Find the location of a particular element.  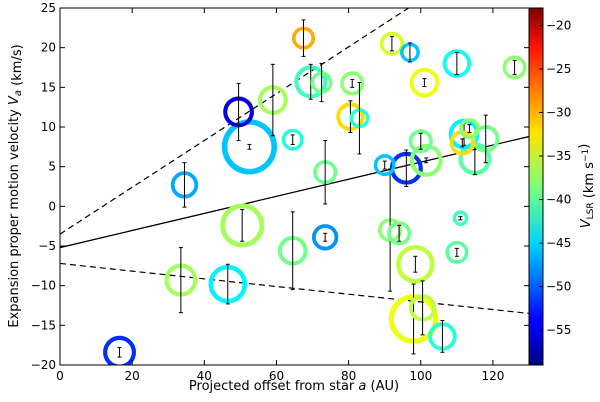

x-tick-label: 100 is located at coordinates (420, 376).